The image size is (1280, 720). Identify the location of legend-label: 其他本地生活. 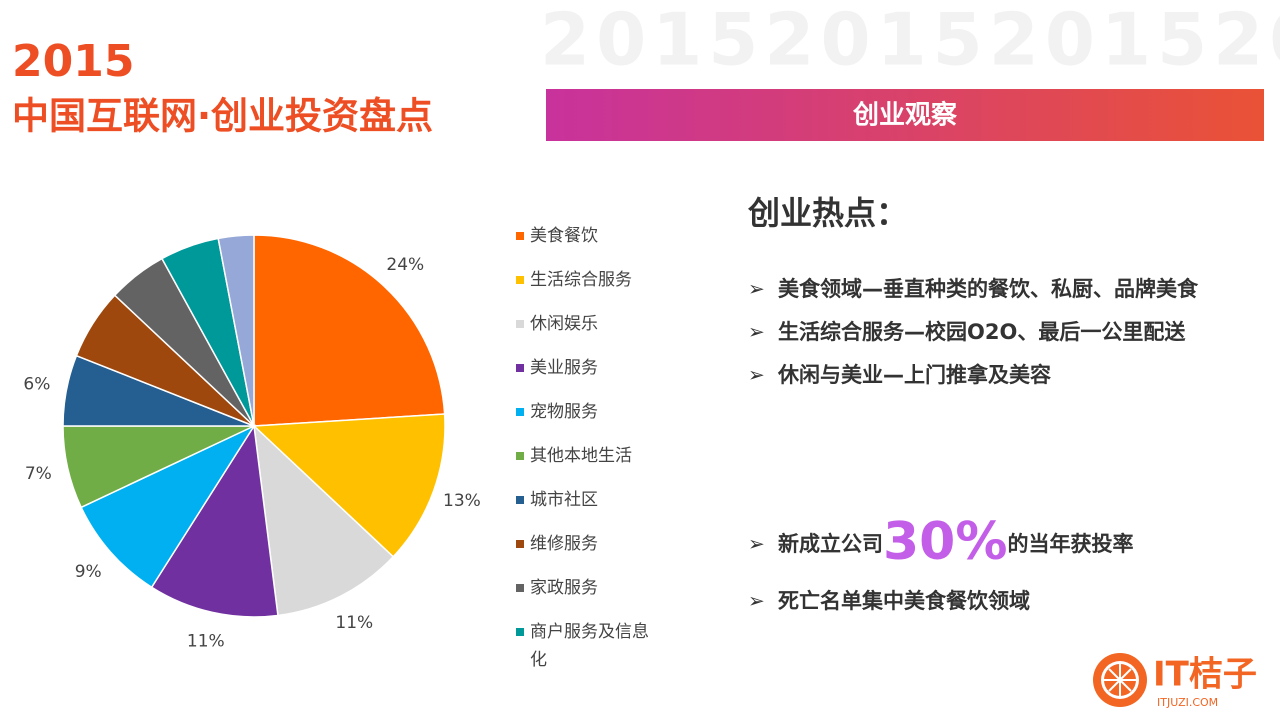
(581, 456).